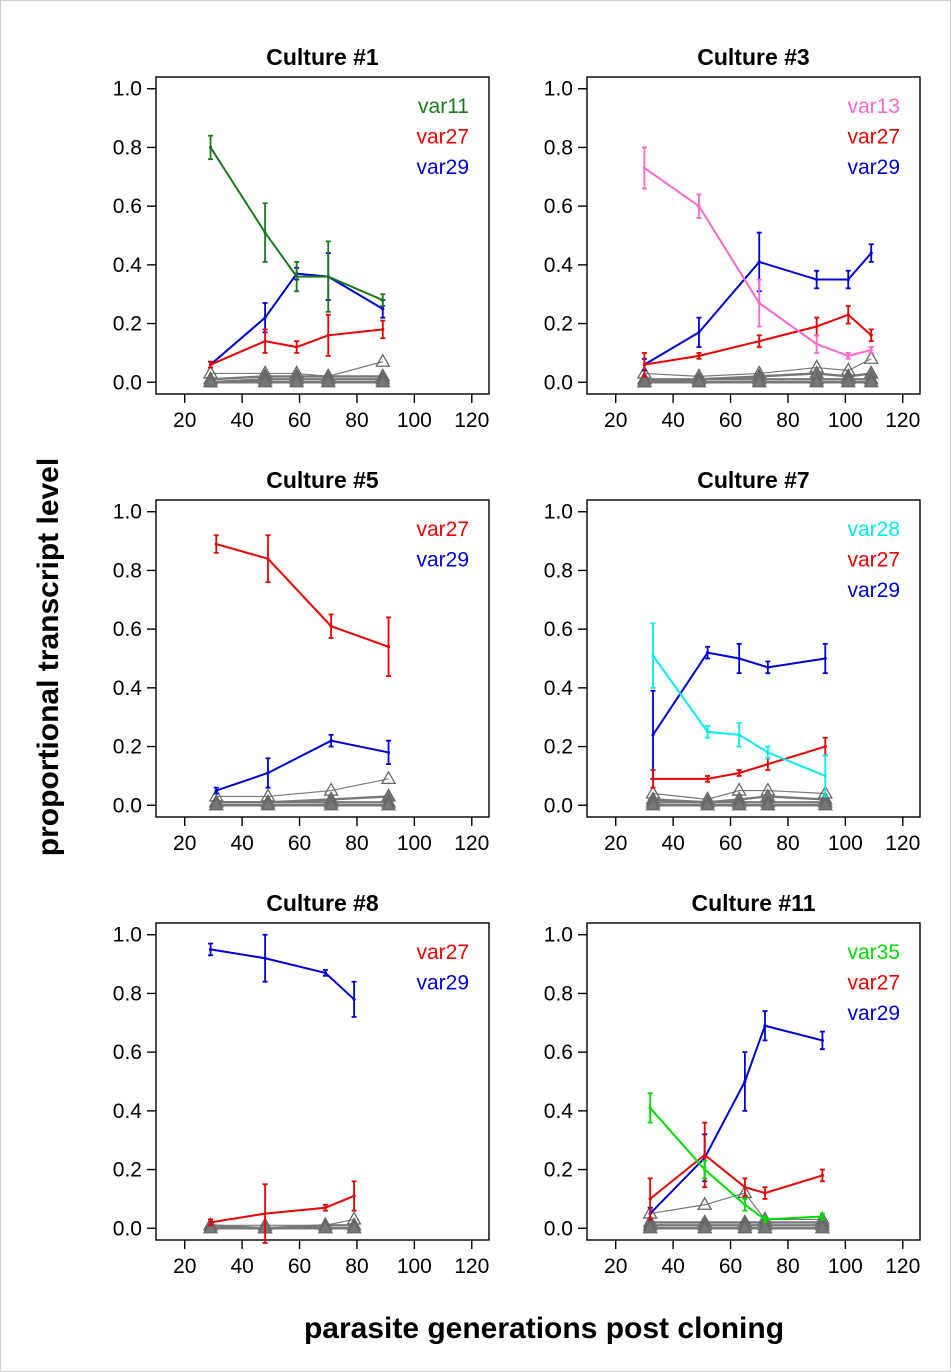 The image size is (951, 1372). I want to click on legend-entry: var28, so click(873, 529).